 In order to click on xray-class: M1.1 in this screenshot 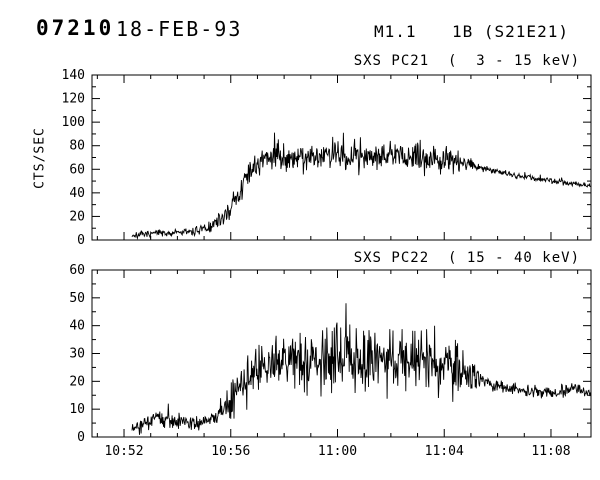, I will do `click(395, 31)`.